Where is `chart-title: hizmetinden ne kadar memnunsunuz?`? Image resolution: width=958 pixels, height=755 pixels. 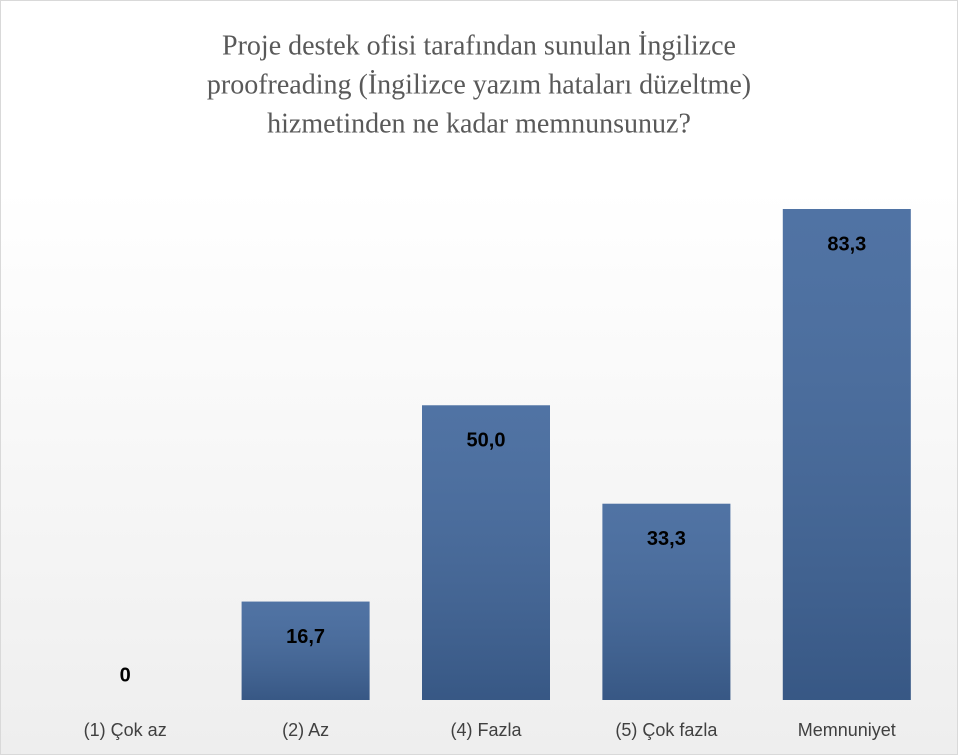
chart-title: hizmetinden ne kadar memnunsunuz? is located at coordinates (479, 123).